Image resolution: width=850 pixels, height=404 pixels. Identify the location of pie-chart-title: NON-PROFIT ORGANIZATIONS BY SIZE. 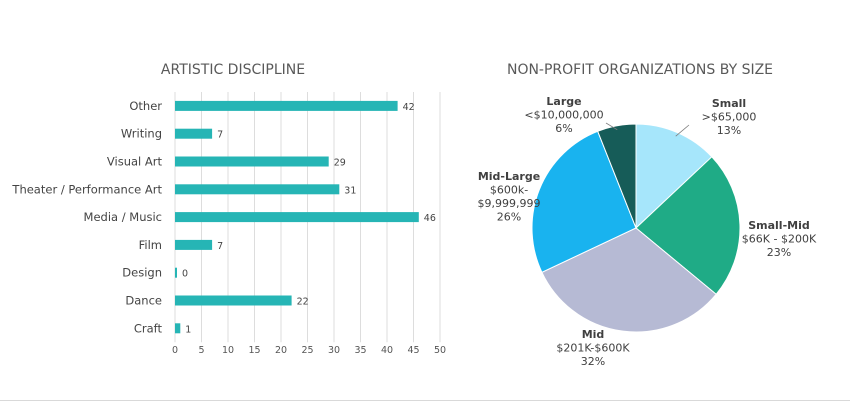
(640, 70).